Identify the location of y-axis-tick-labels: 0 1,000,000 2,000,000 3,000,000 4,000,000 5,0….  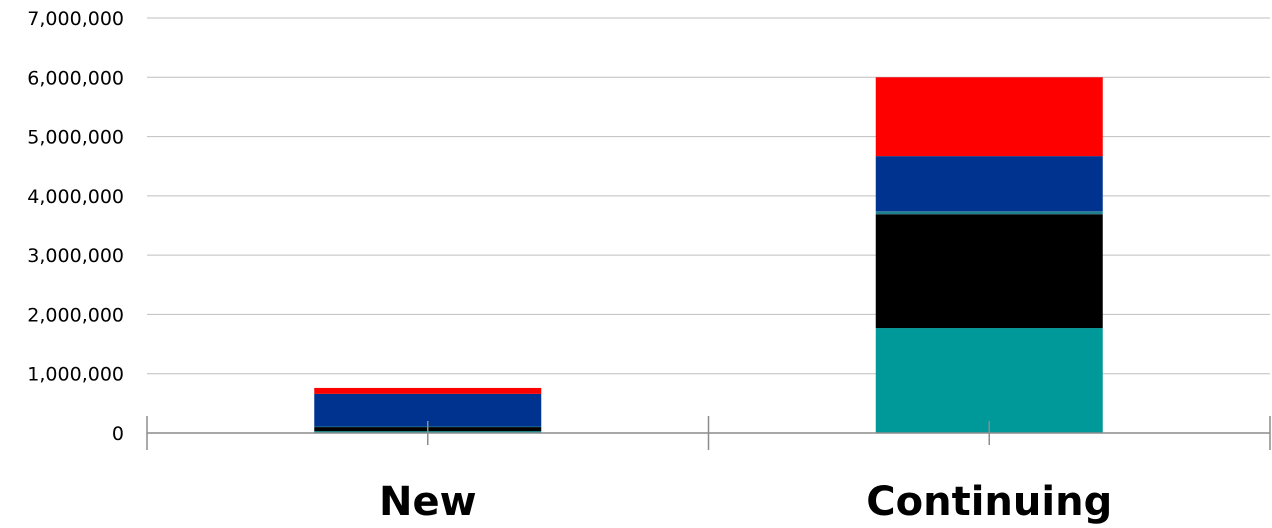
(75, 226).